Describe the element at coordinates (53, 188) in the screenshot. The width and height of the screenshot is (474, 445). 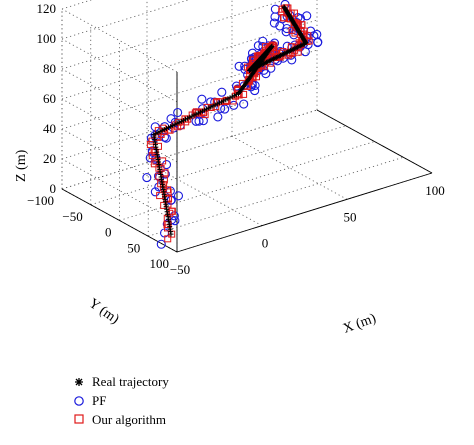
I see `z-tick-label: 0` at that location.